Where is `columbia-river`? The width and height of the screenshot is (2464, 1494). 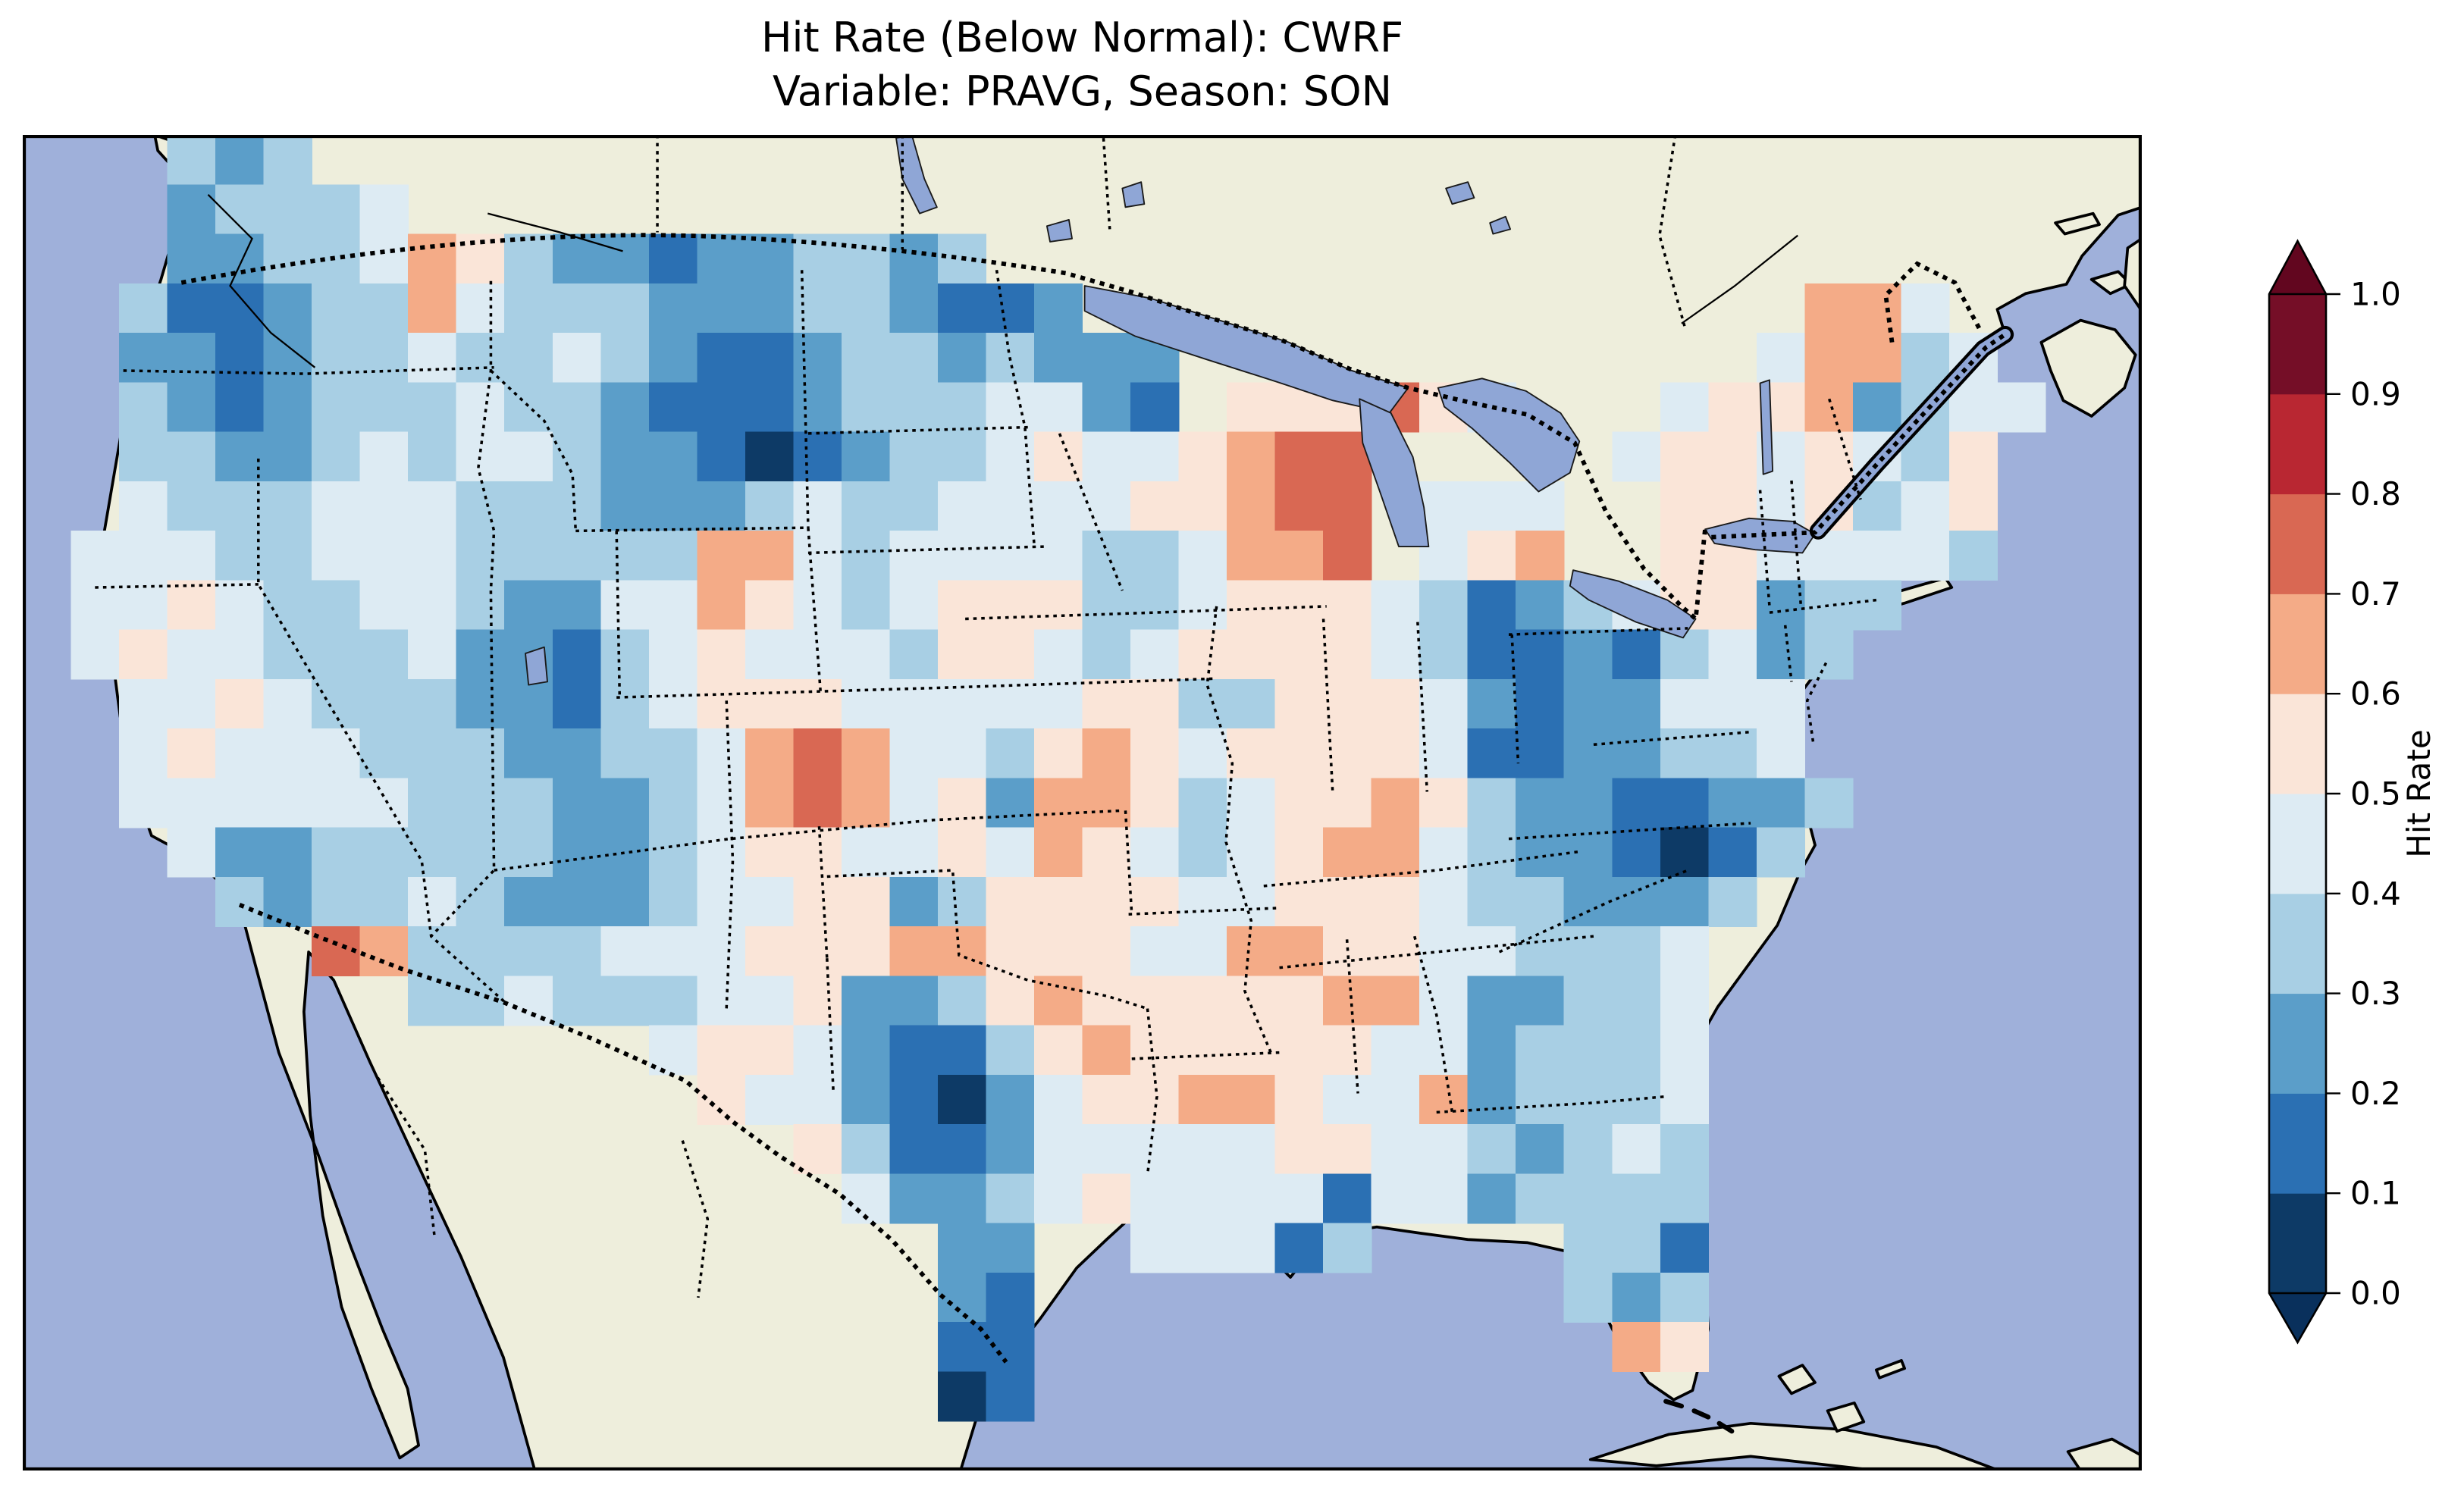
columbia-river is located at coordinates (261, 280).